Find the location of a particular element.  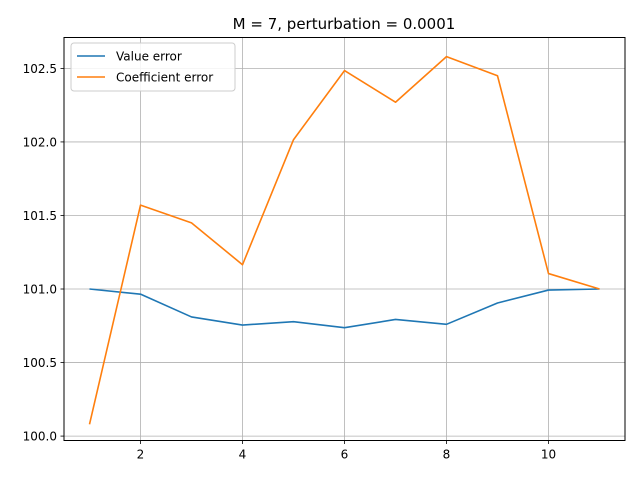

x-tick-label: 8 is located at coordinates (447, 455).